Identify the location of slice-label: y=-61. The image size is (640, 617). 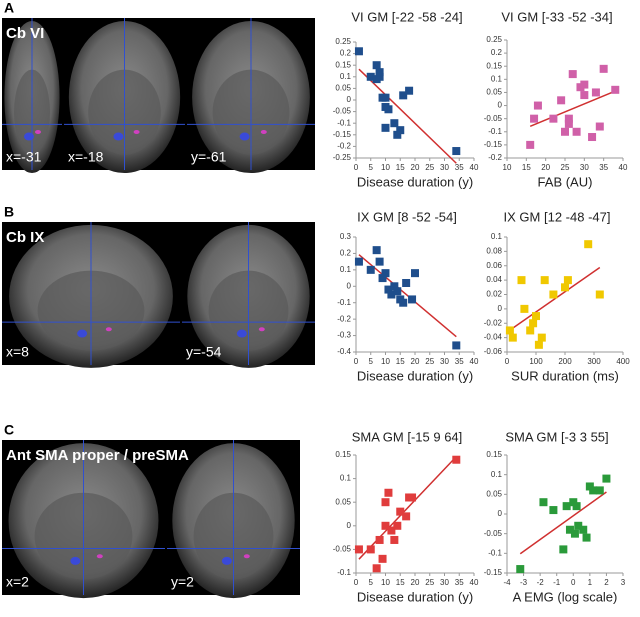
(209, 157).